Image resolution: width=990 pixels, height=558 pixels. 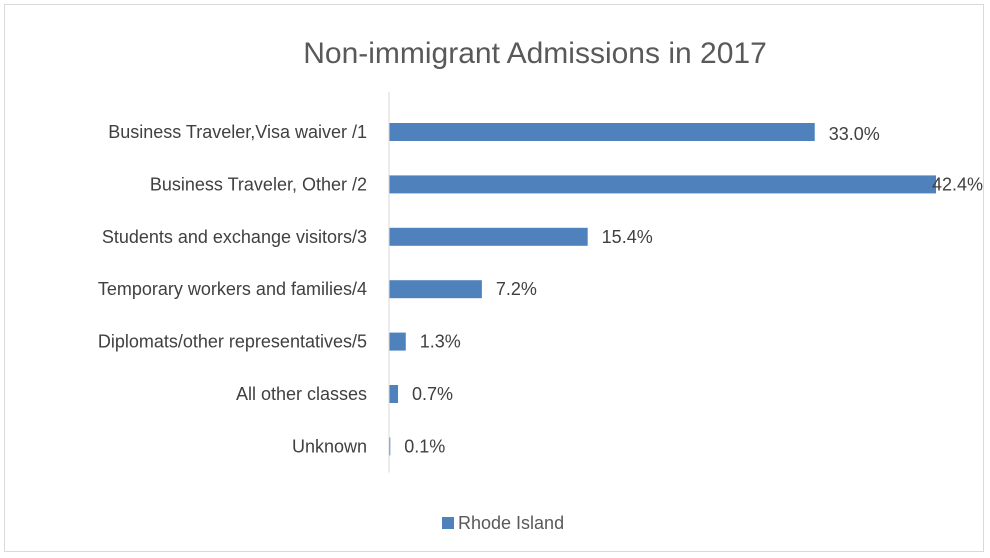 I want to click on data-label: 7.2%, so click(x=516, y=289).